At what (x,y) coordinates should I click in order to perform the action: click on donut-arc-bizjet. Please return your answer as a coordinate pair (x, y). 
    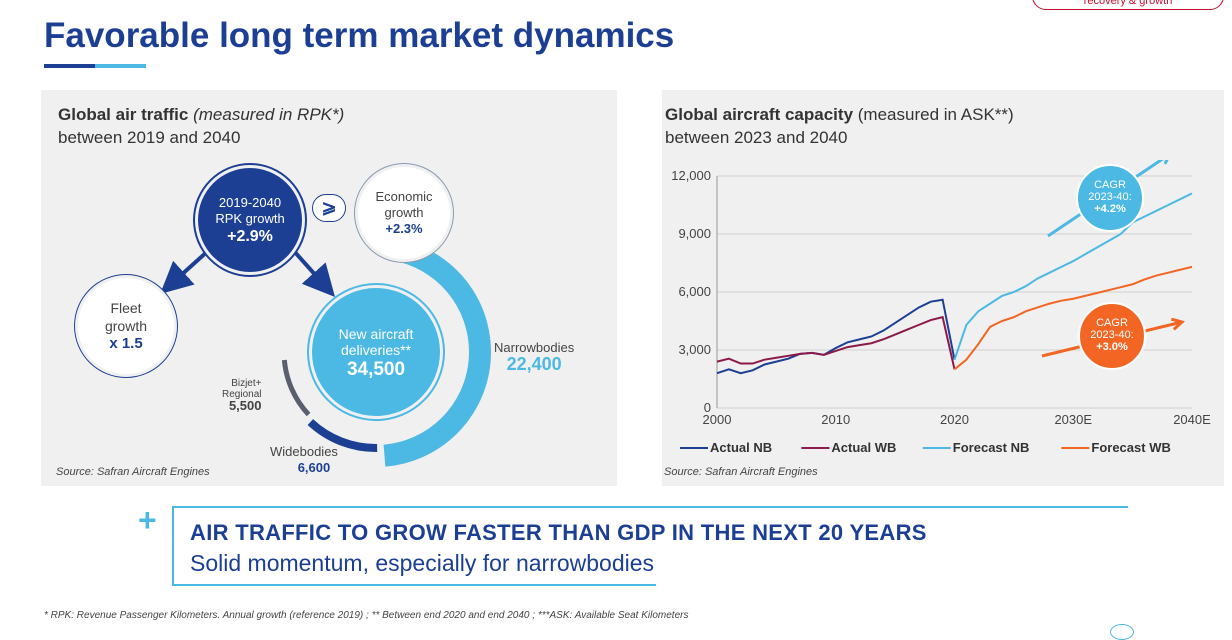
    Looking at the image, I should click on (296, 388).